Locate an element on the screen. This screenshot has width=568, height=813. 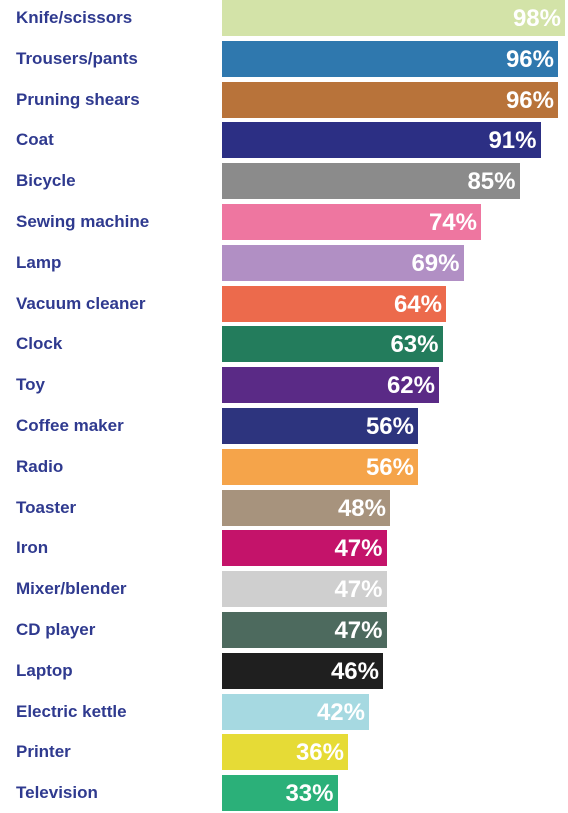
category-label: Toaster is located at coordinates (46, 507).